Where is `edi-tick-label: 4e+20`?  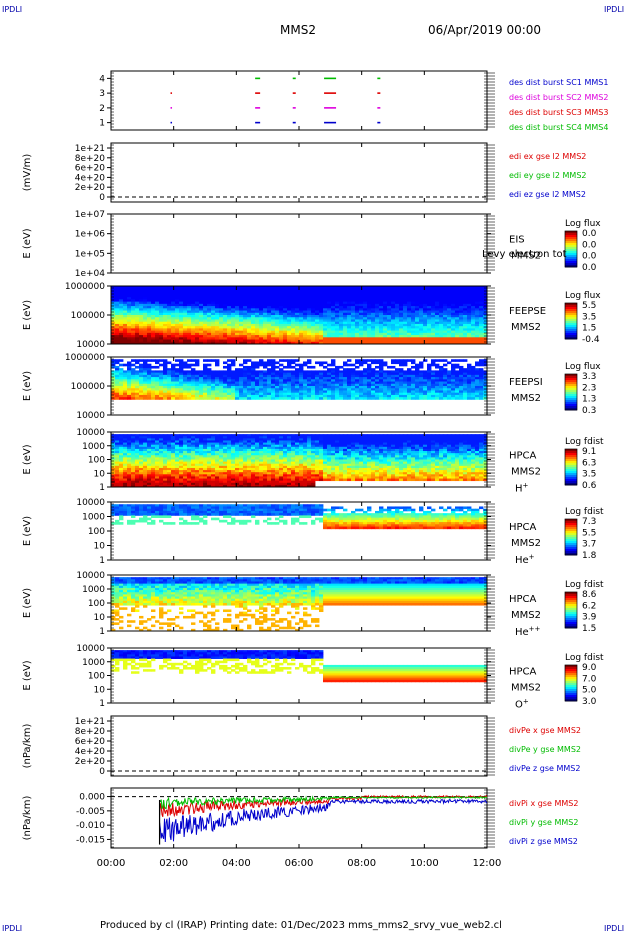 edi-tick-label: 4e+20 is located at coordinates (90, 178).